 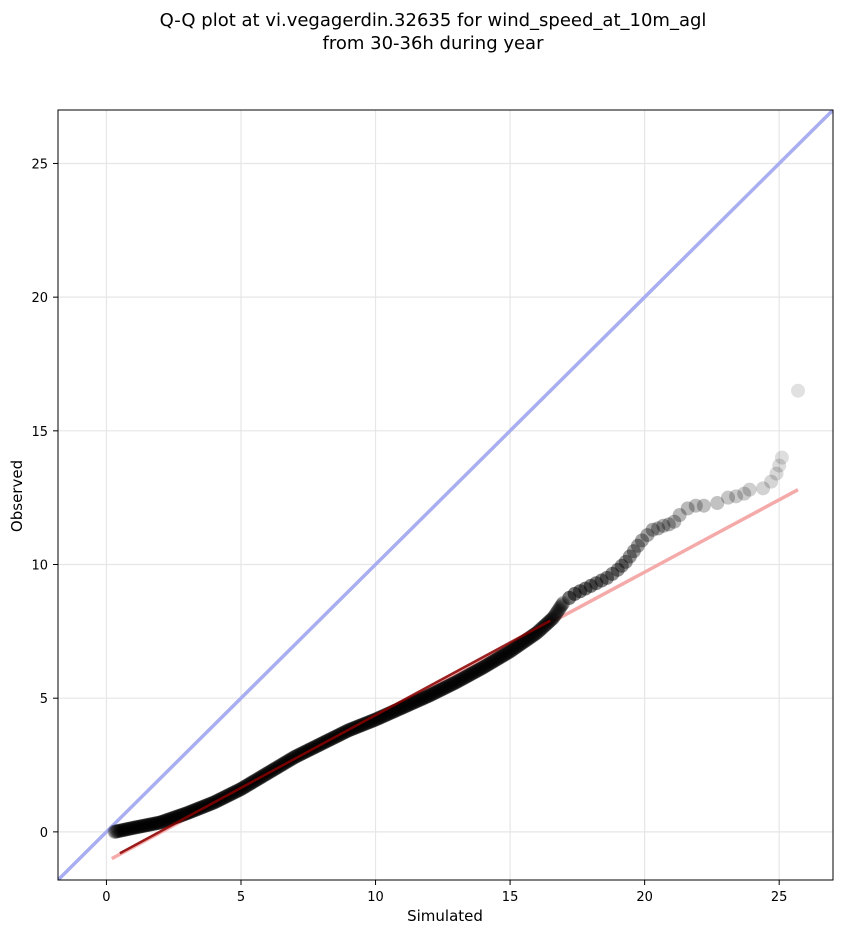 I want to click on x-tick-label: 0, so click(x=106, y=897).